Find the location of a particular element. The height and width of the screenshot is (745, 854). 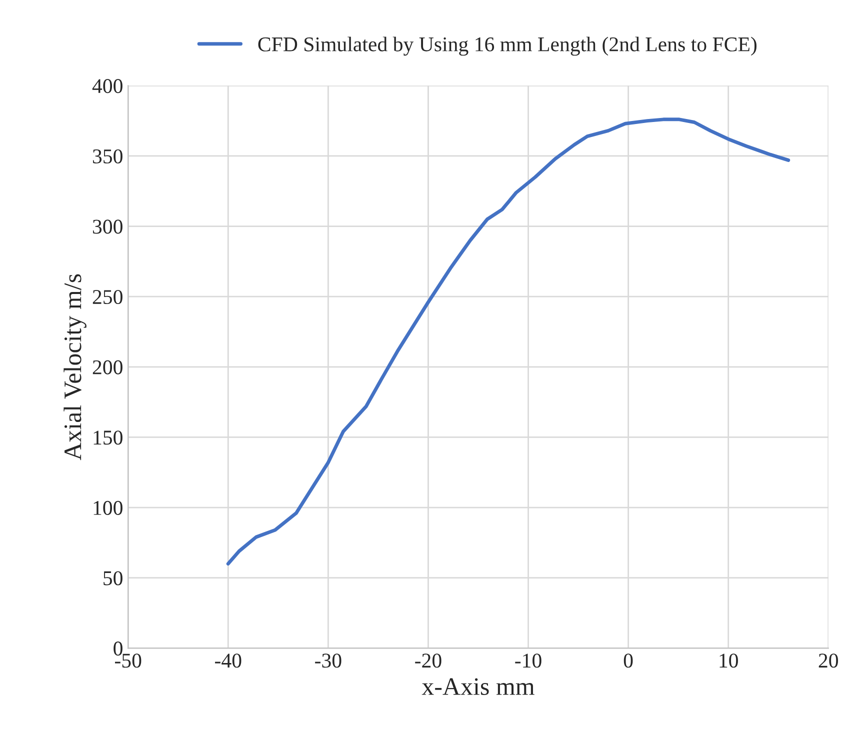

x-tick-label: 20 is located at coordinates (828, 661).